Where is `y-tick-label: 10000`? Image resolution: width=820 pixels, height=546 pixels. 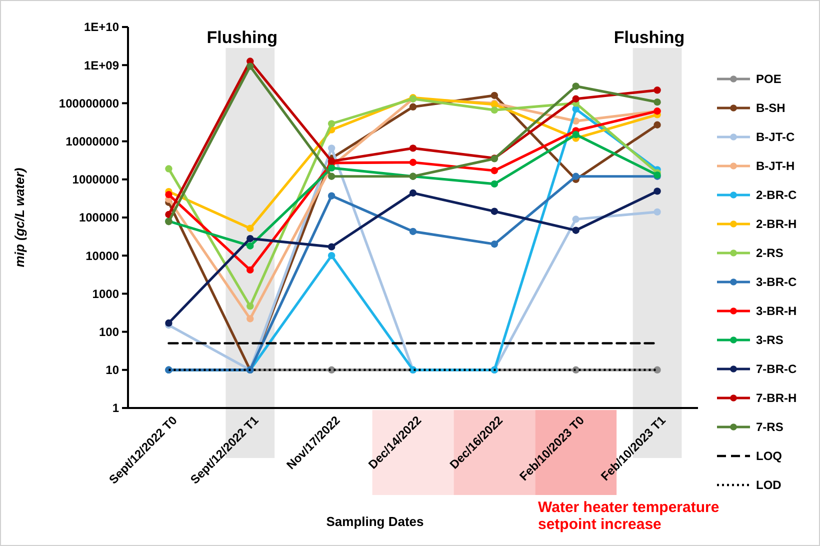 y-tick-label: 10000 is located at coordinates (103, 255).